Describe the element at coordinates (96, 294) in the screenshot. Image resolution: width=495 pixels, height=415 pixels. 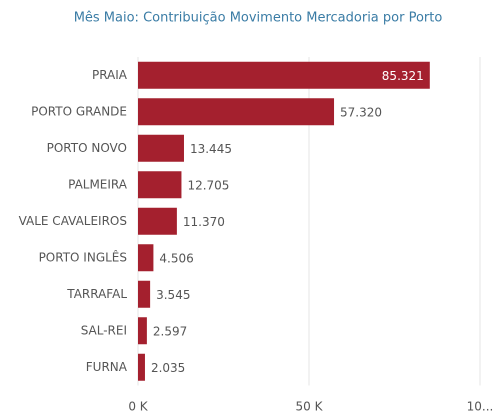
I see `y-tick-label: TARRAFAL` at that location.